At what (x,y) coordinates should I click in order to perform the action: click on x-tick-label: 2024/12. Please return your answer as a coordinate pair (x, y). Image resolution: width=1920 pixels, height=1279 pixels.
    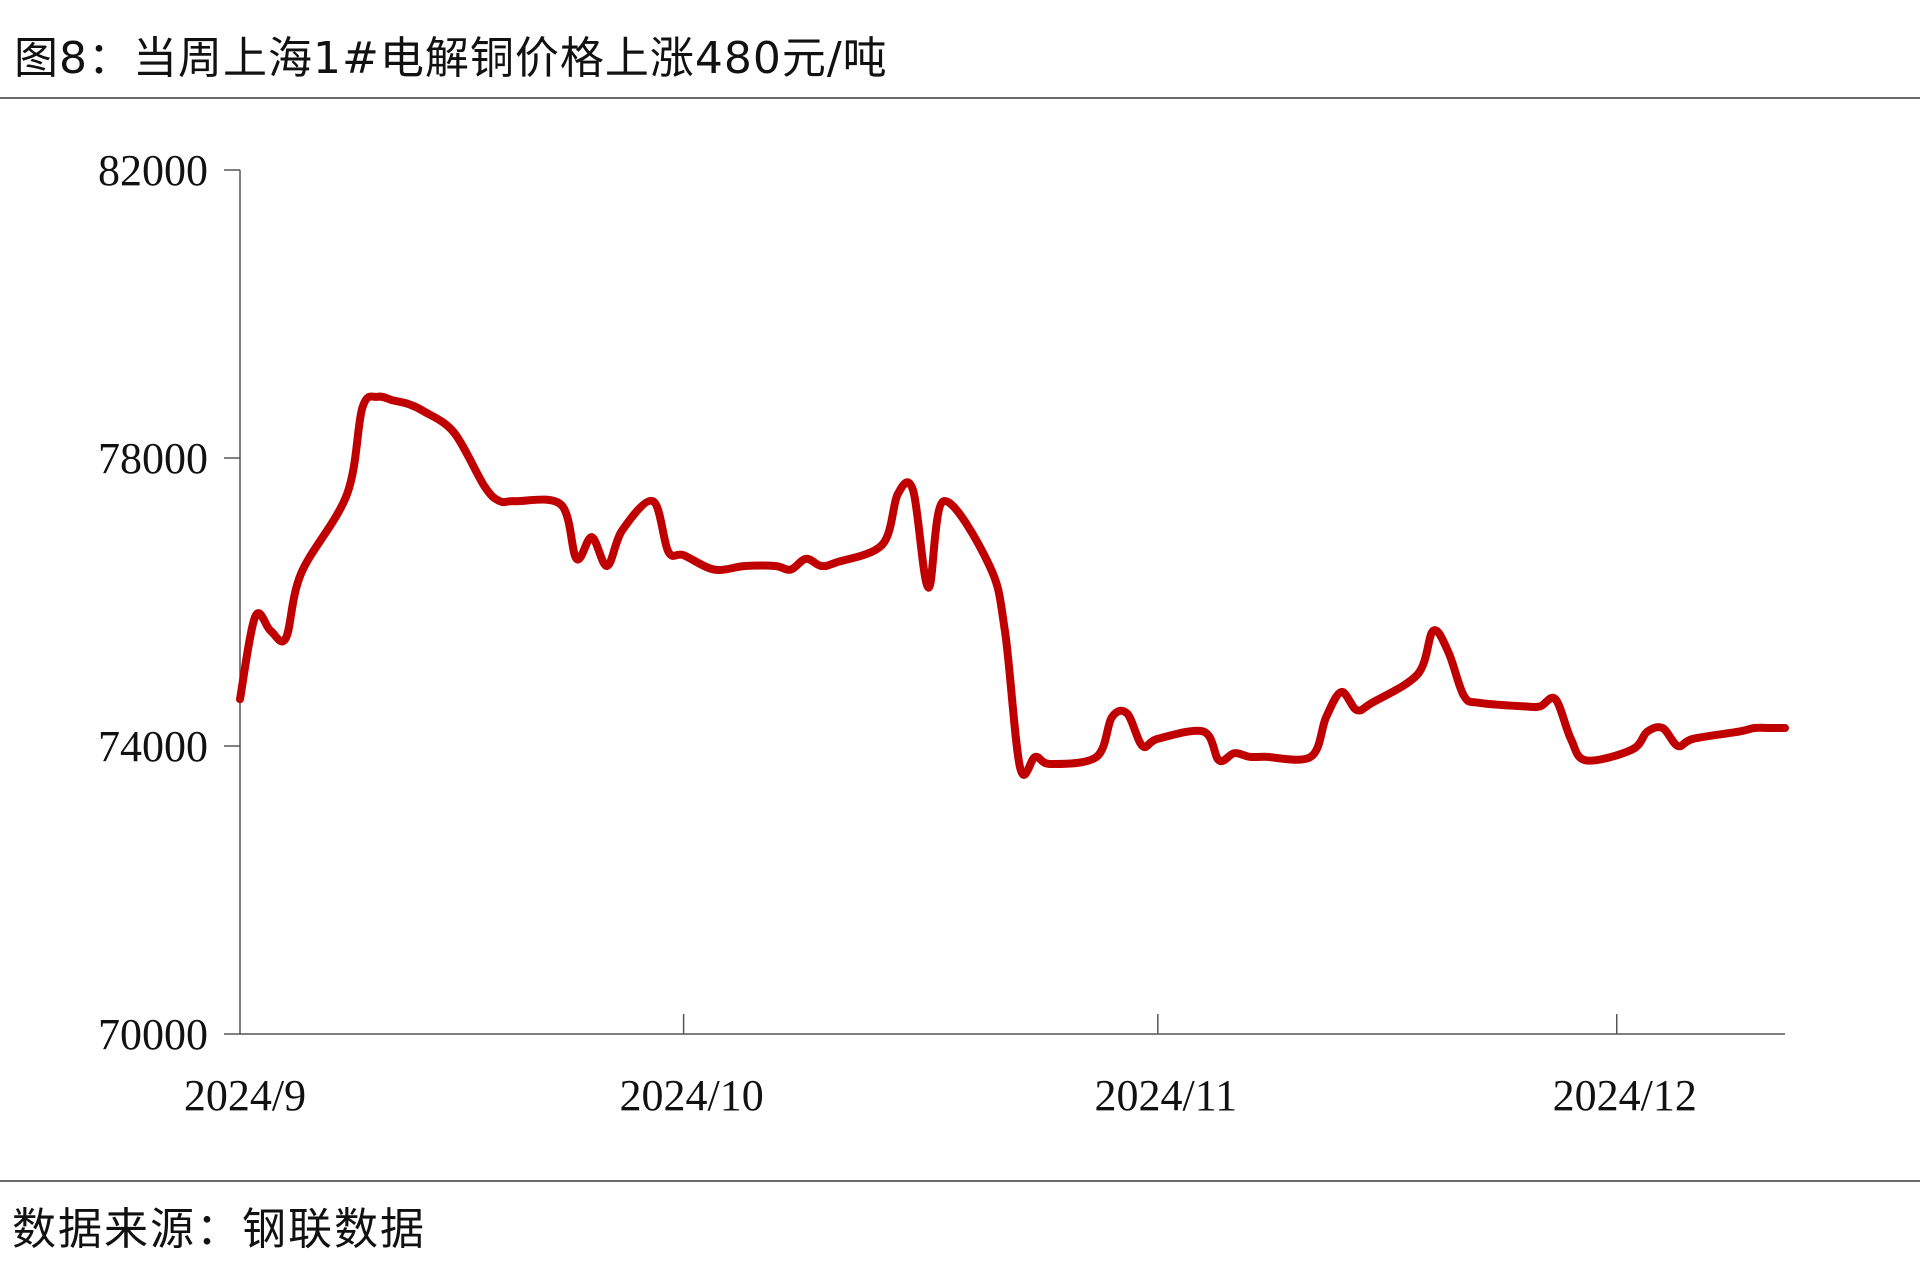
    Looking at the image, I should click on (1625, 1095).